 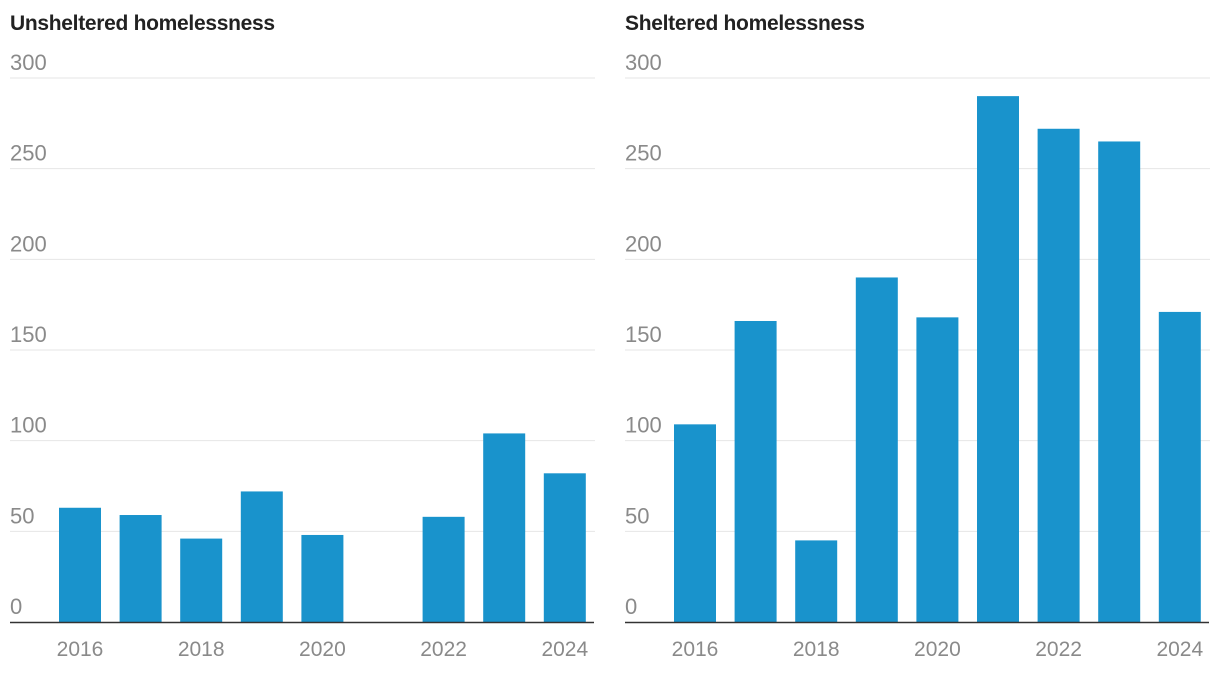 I want to click on chart-title: Unsheltered homelessness, so click(x=142, y=23).